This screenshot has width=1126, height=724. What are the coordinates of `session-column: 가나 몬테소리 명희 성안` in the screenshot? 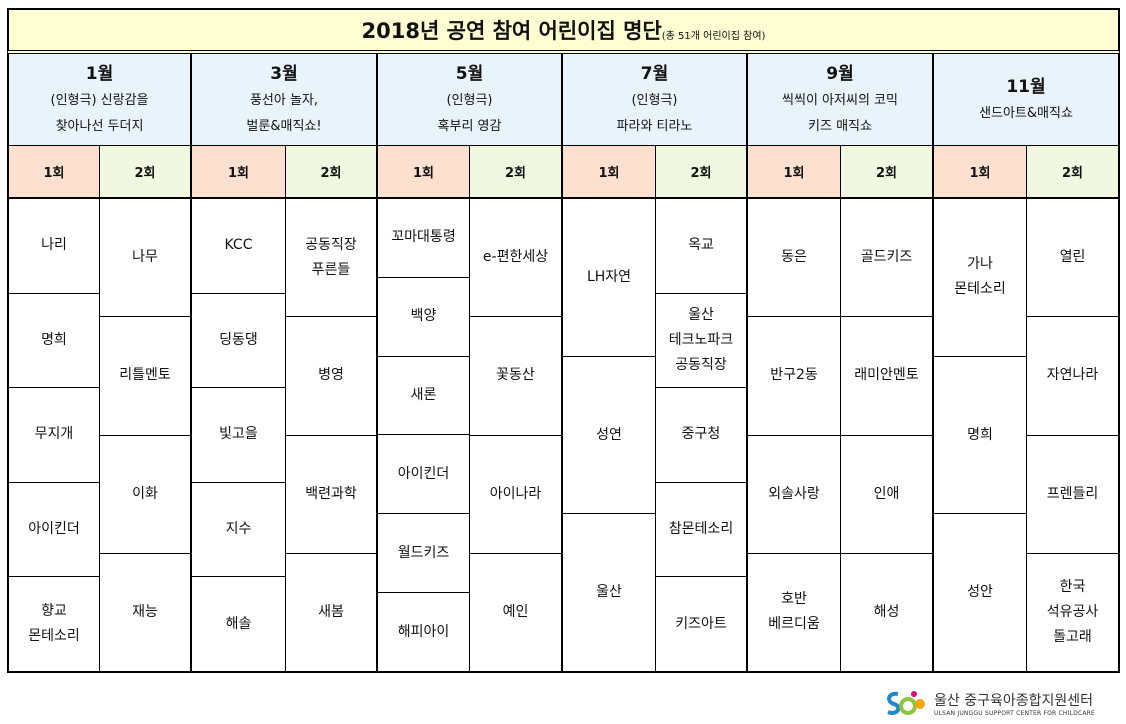 It's located at (980, 436).